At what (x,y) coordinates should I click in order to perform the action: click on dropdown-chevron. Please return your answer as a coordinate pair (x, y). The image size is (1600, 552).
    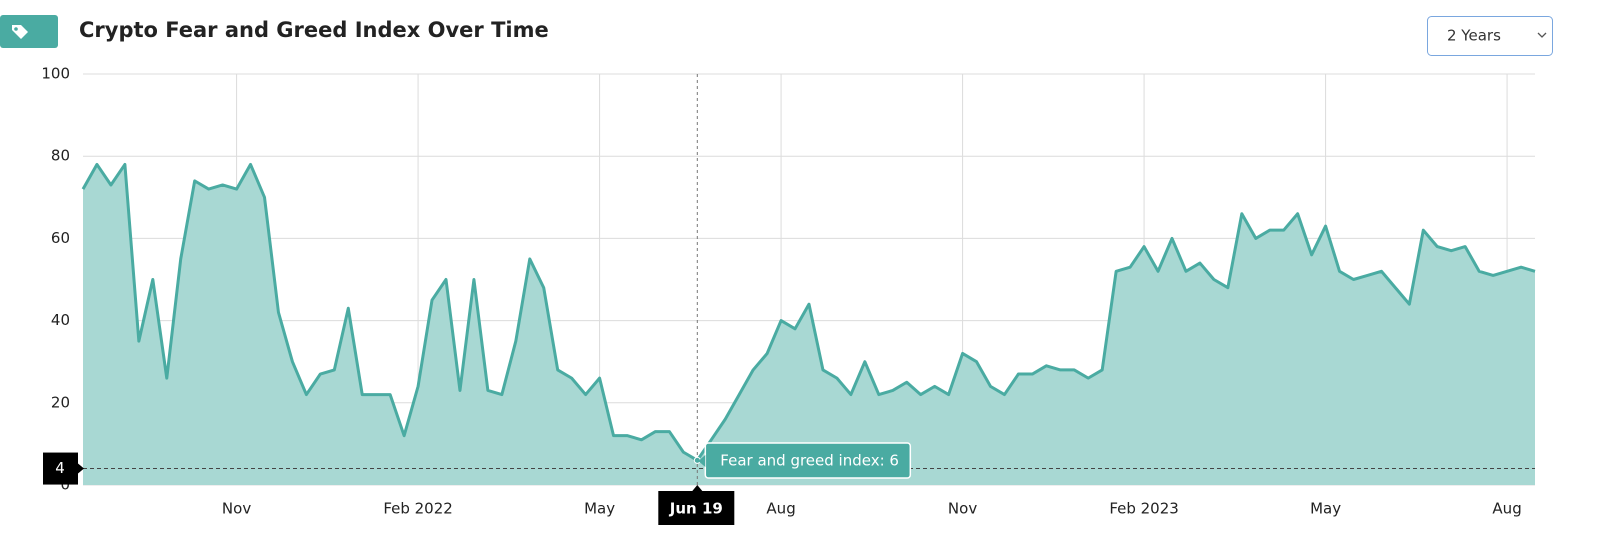
    Looking at the image, I should click on (1542, 35).